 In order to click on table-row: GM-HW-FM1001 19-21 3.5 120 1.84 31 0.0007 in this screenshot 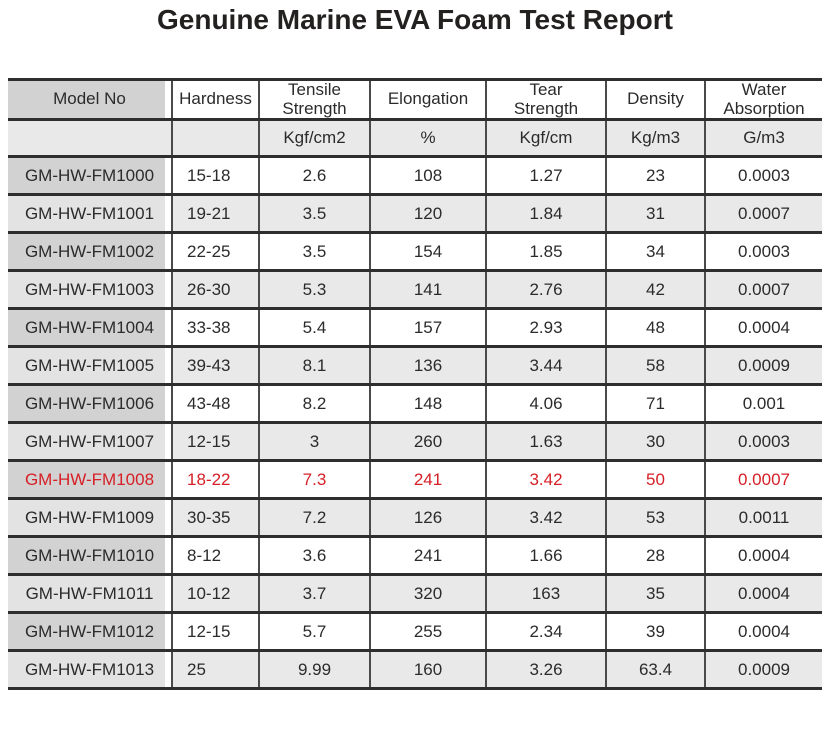, I will do `click(415, 213)`.